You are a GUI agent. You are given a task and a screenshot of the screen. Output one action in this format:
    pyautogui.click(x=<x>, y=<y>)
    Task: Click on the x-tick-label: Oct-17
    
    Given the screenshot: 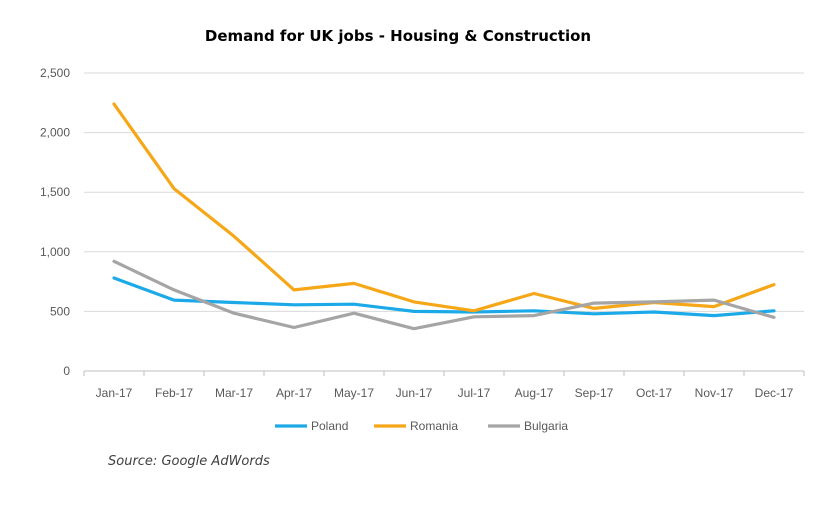 What is the action you would take?
    pyautogui.click(x=654, y=393)
    